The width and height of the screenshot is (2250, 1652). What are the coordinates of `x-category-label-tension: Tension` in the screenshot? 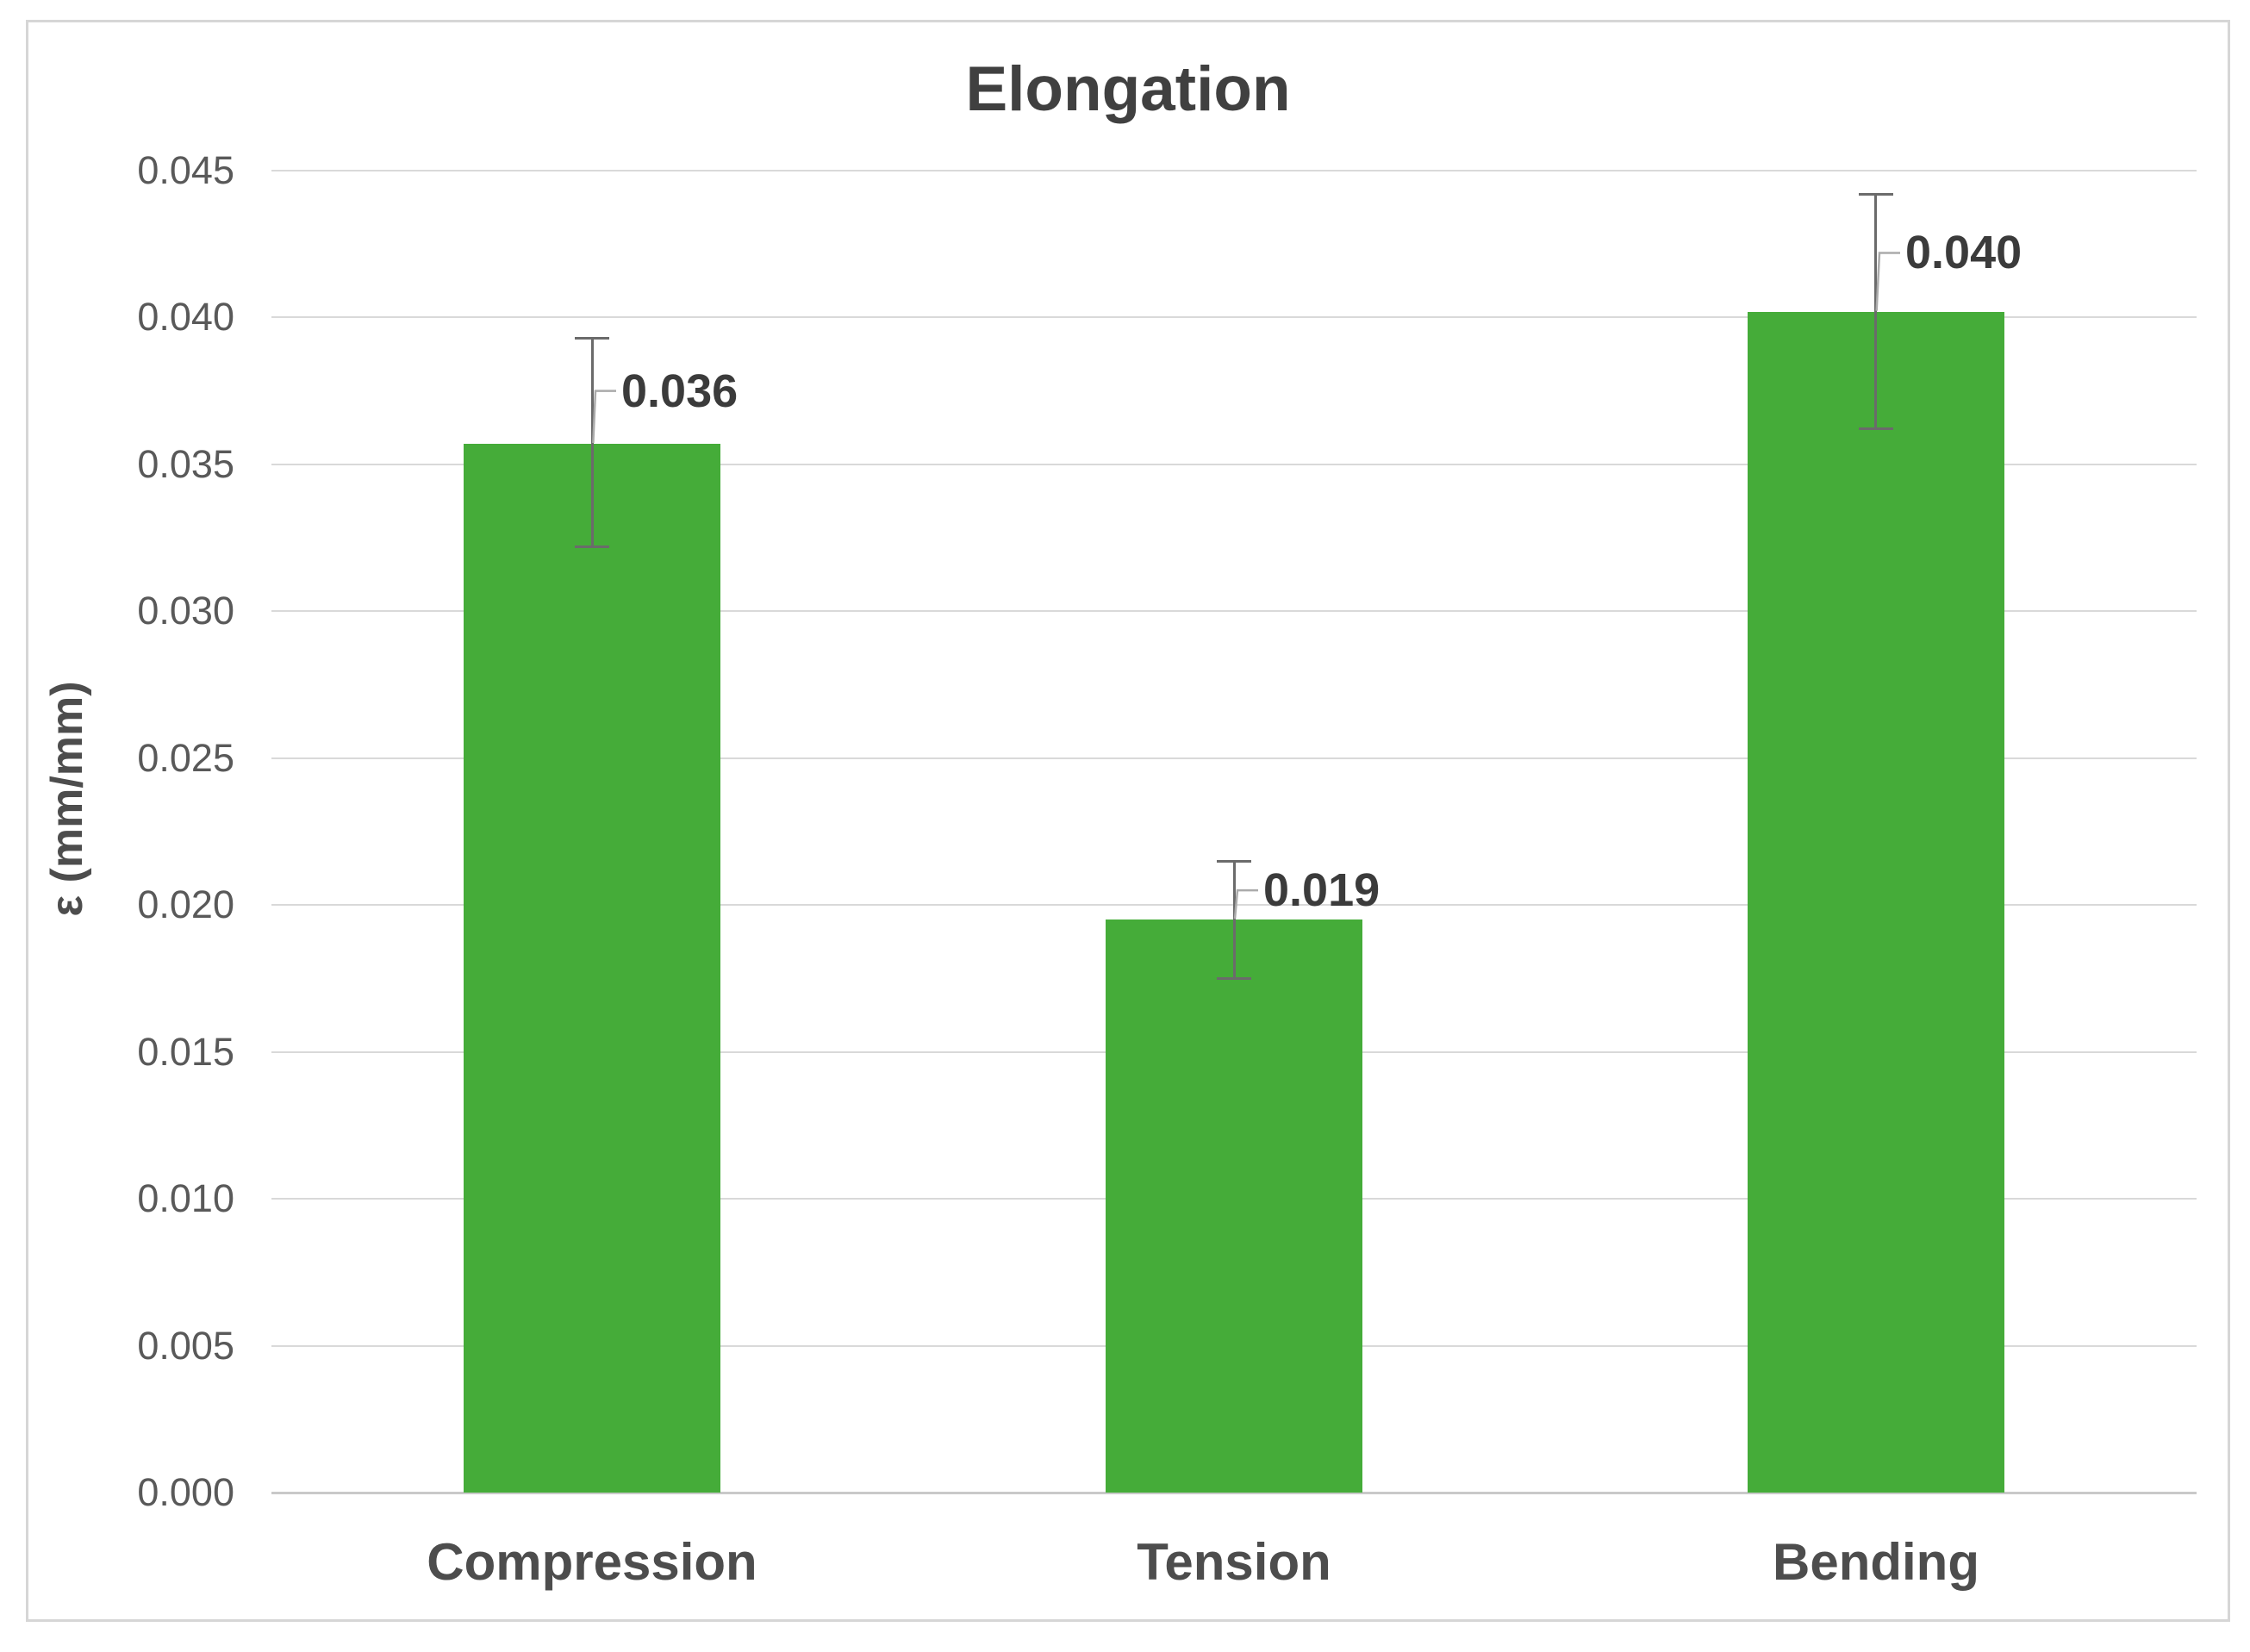 It's located at (1234, 1562).